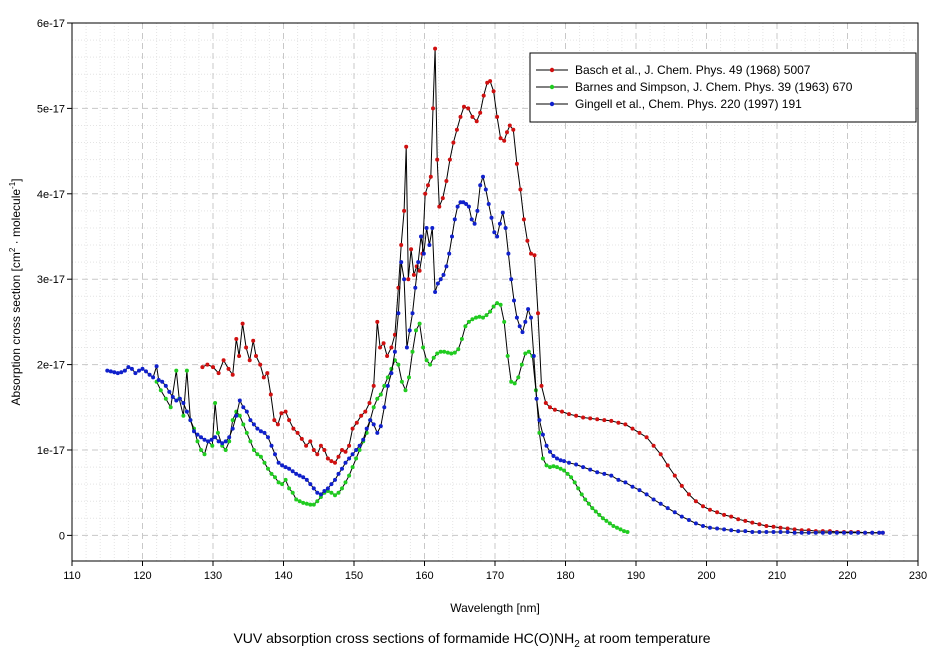 This screenshot has height=659, width=944. Describe the element at coordinates (12, 185) in the screenshot. I see `y-axis-title-sup: -1` at that location.